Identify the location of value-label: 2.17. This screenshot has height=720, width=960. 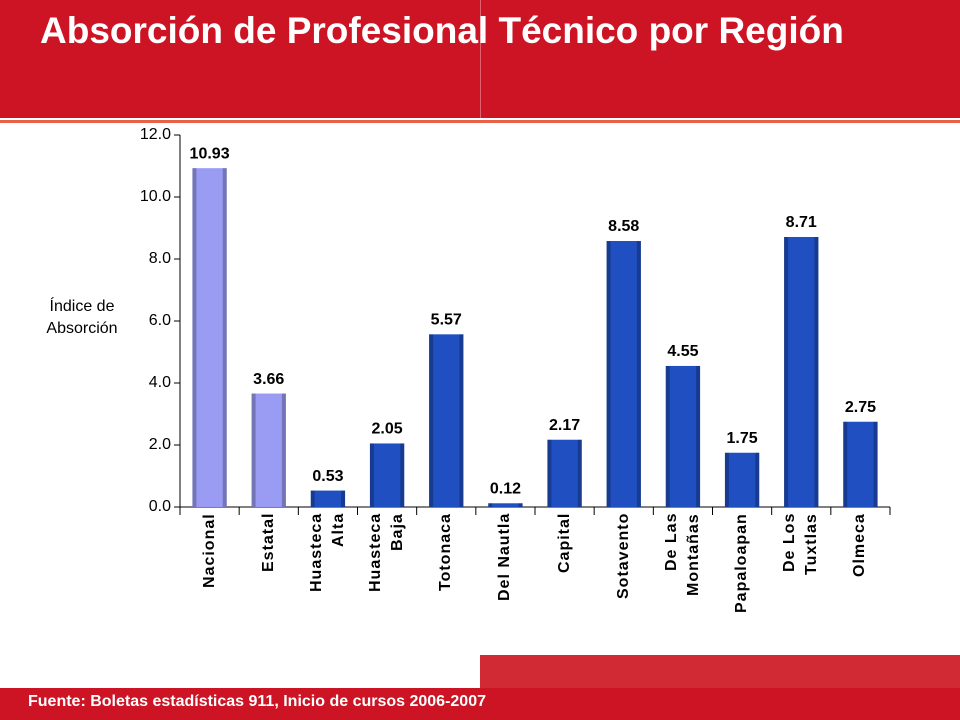
(564, 425).